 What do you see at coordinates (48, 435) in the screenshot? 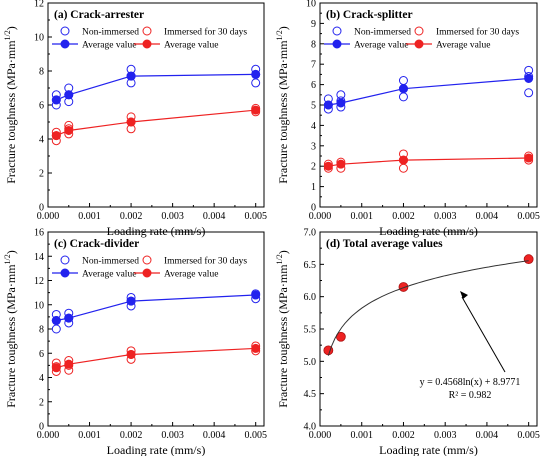
I see `x-tick-label: 0.000` at bounding box center [48, 435].